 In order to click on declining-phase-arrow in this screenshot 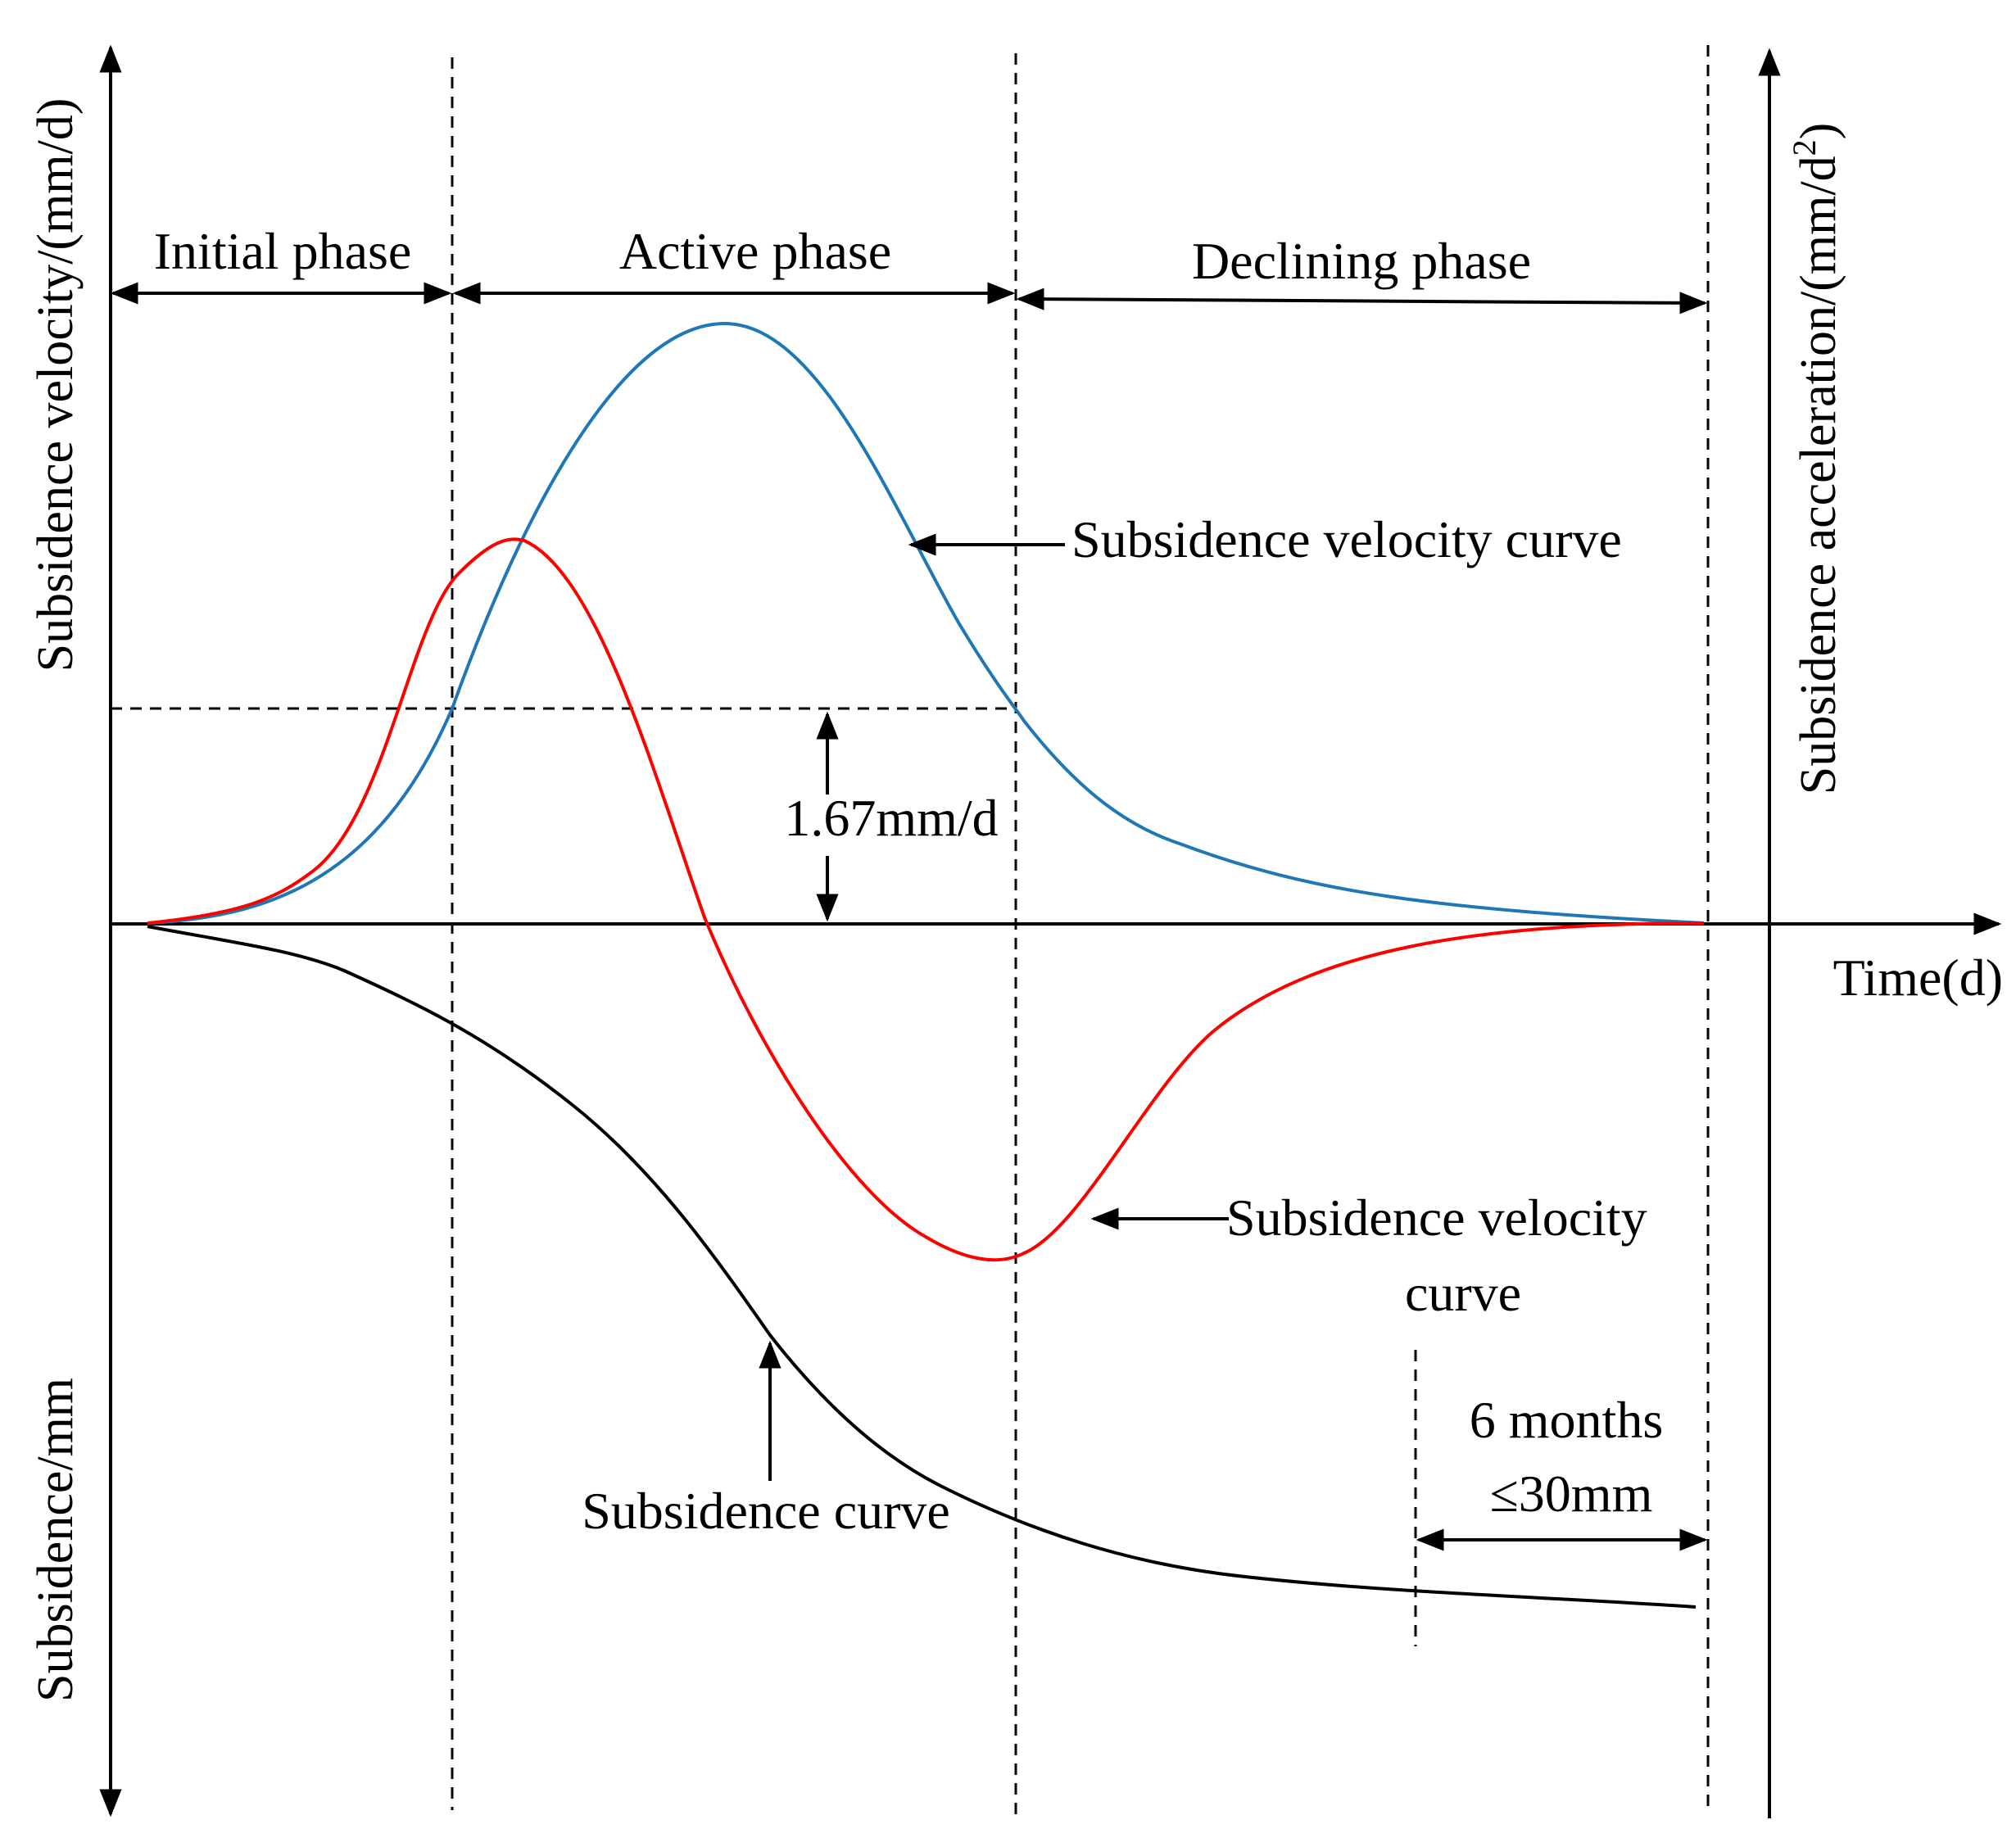, I will do `click(1362, 301)`.